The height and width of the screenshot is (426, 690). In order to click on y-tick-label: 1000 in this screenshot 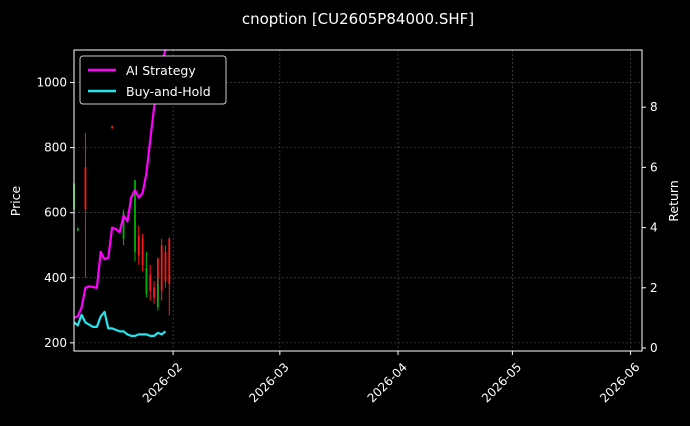, I will do `click(51, 83)`.